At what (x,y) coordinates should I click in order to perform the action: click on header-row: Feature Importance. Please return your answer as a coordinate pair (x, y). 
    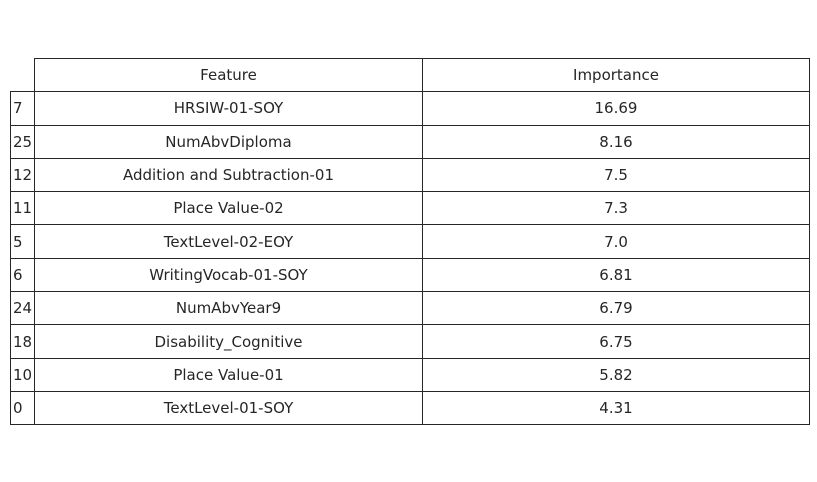
    Looking at the image, I should click on (410, 75).